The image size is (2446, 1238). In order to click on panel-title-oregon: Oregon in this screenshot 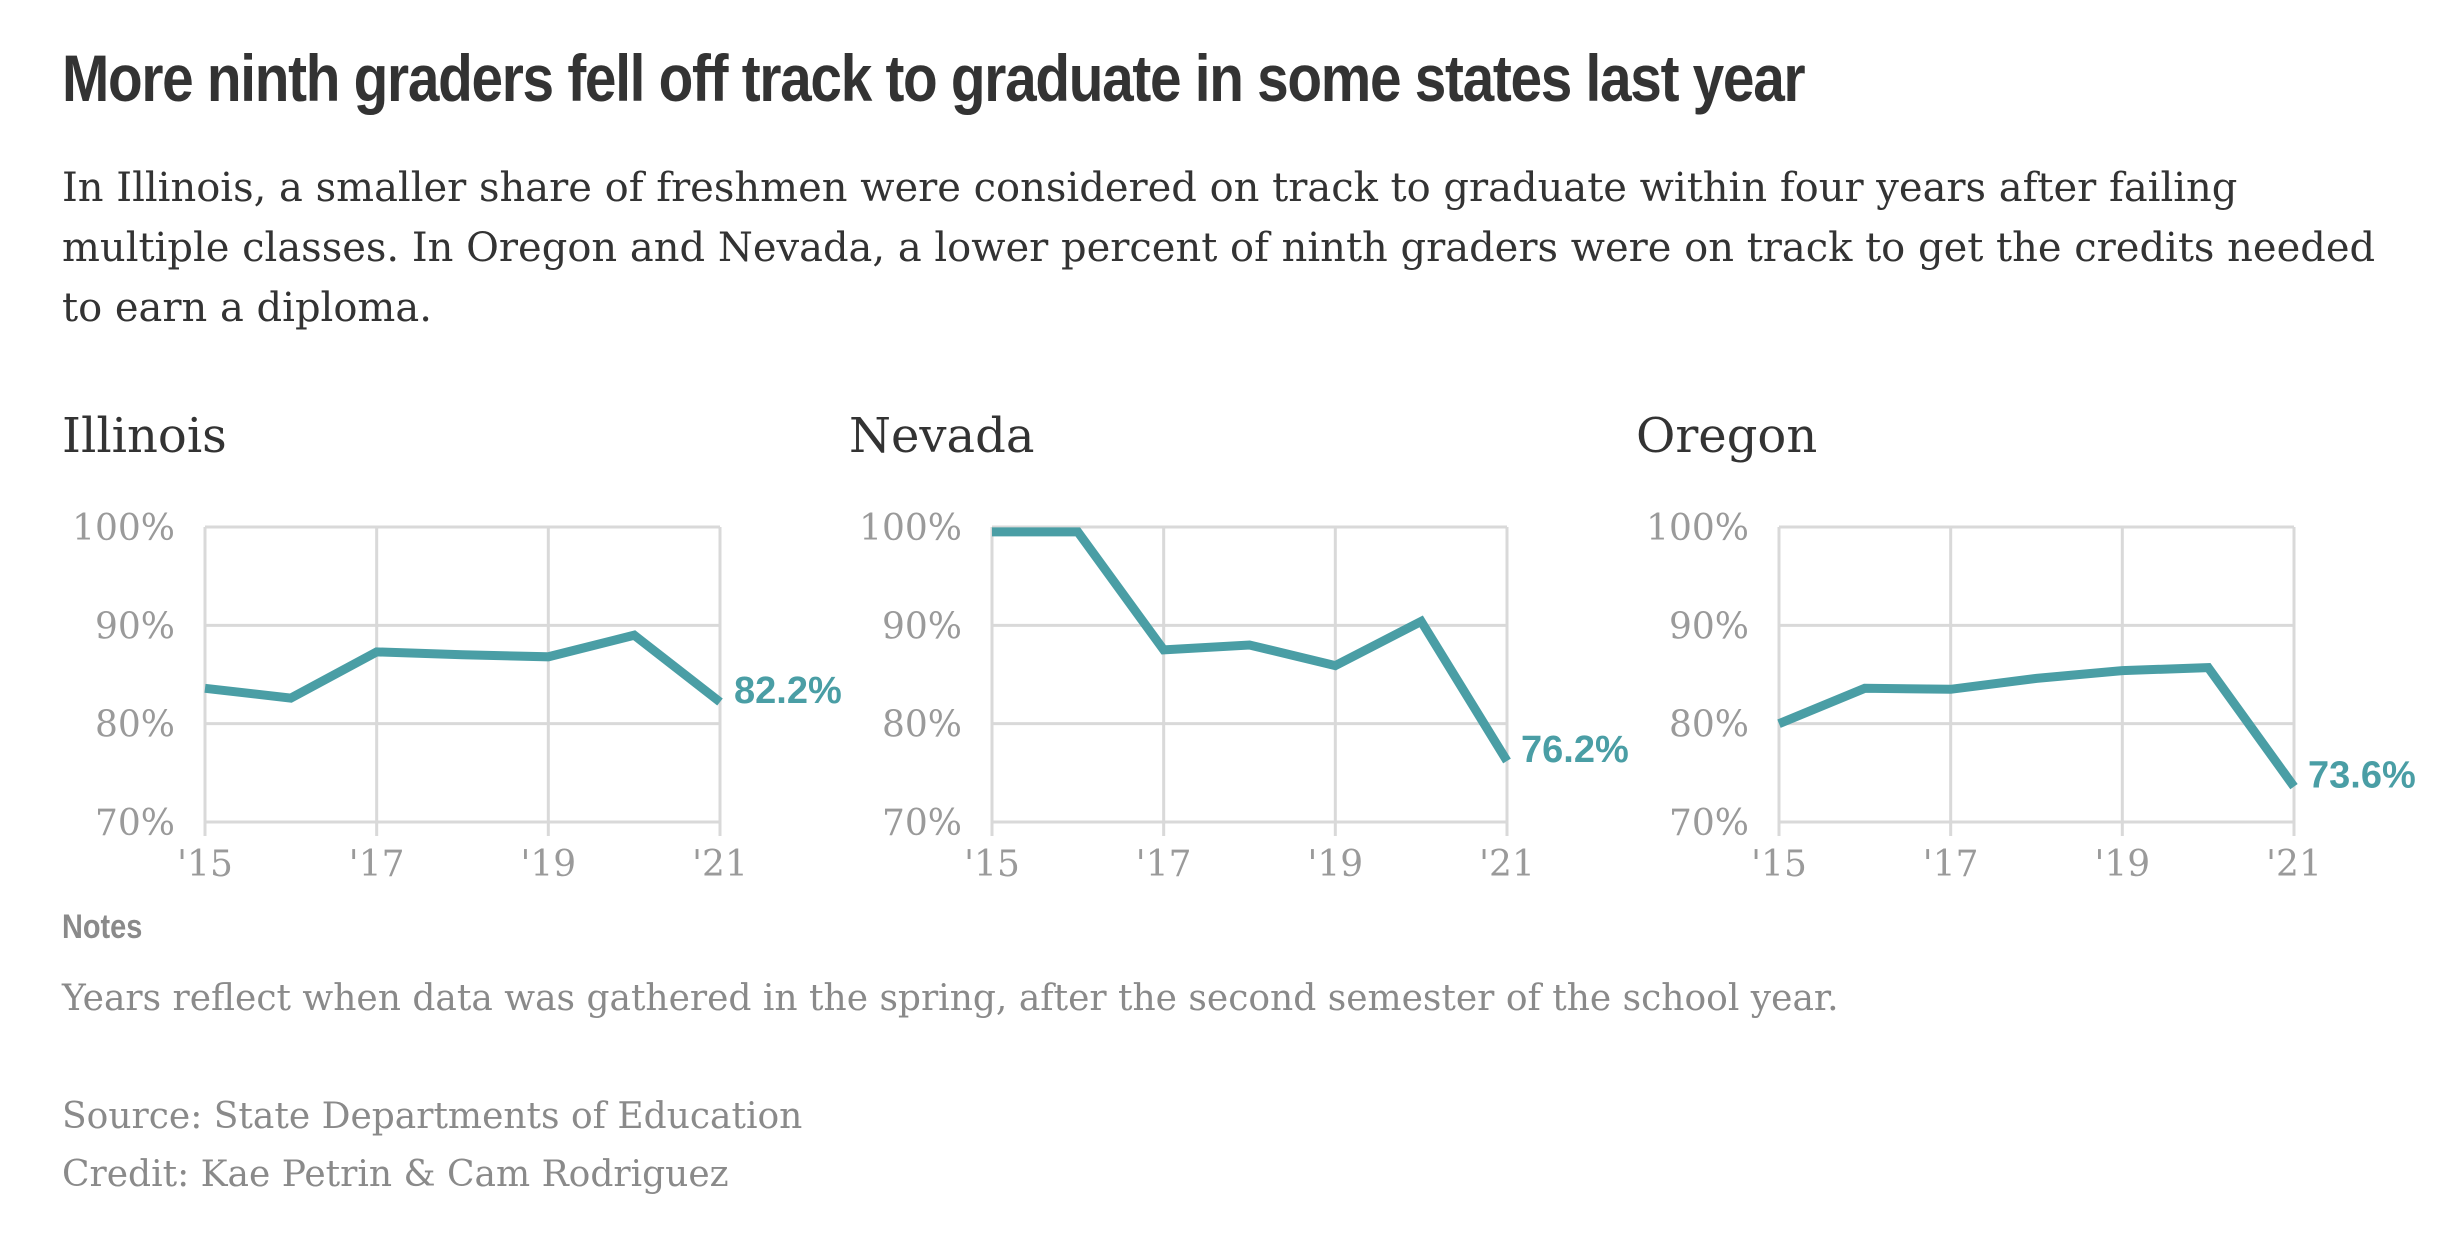, I will do `click(1727, 436)`.